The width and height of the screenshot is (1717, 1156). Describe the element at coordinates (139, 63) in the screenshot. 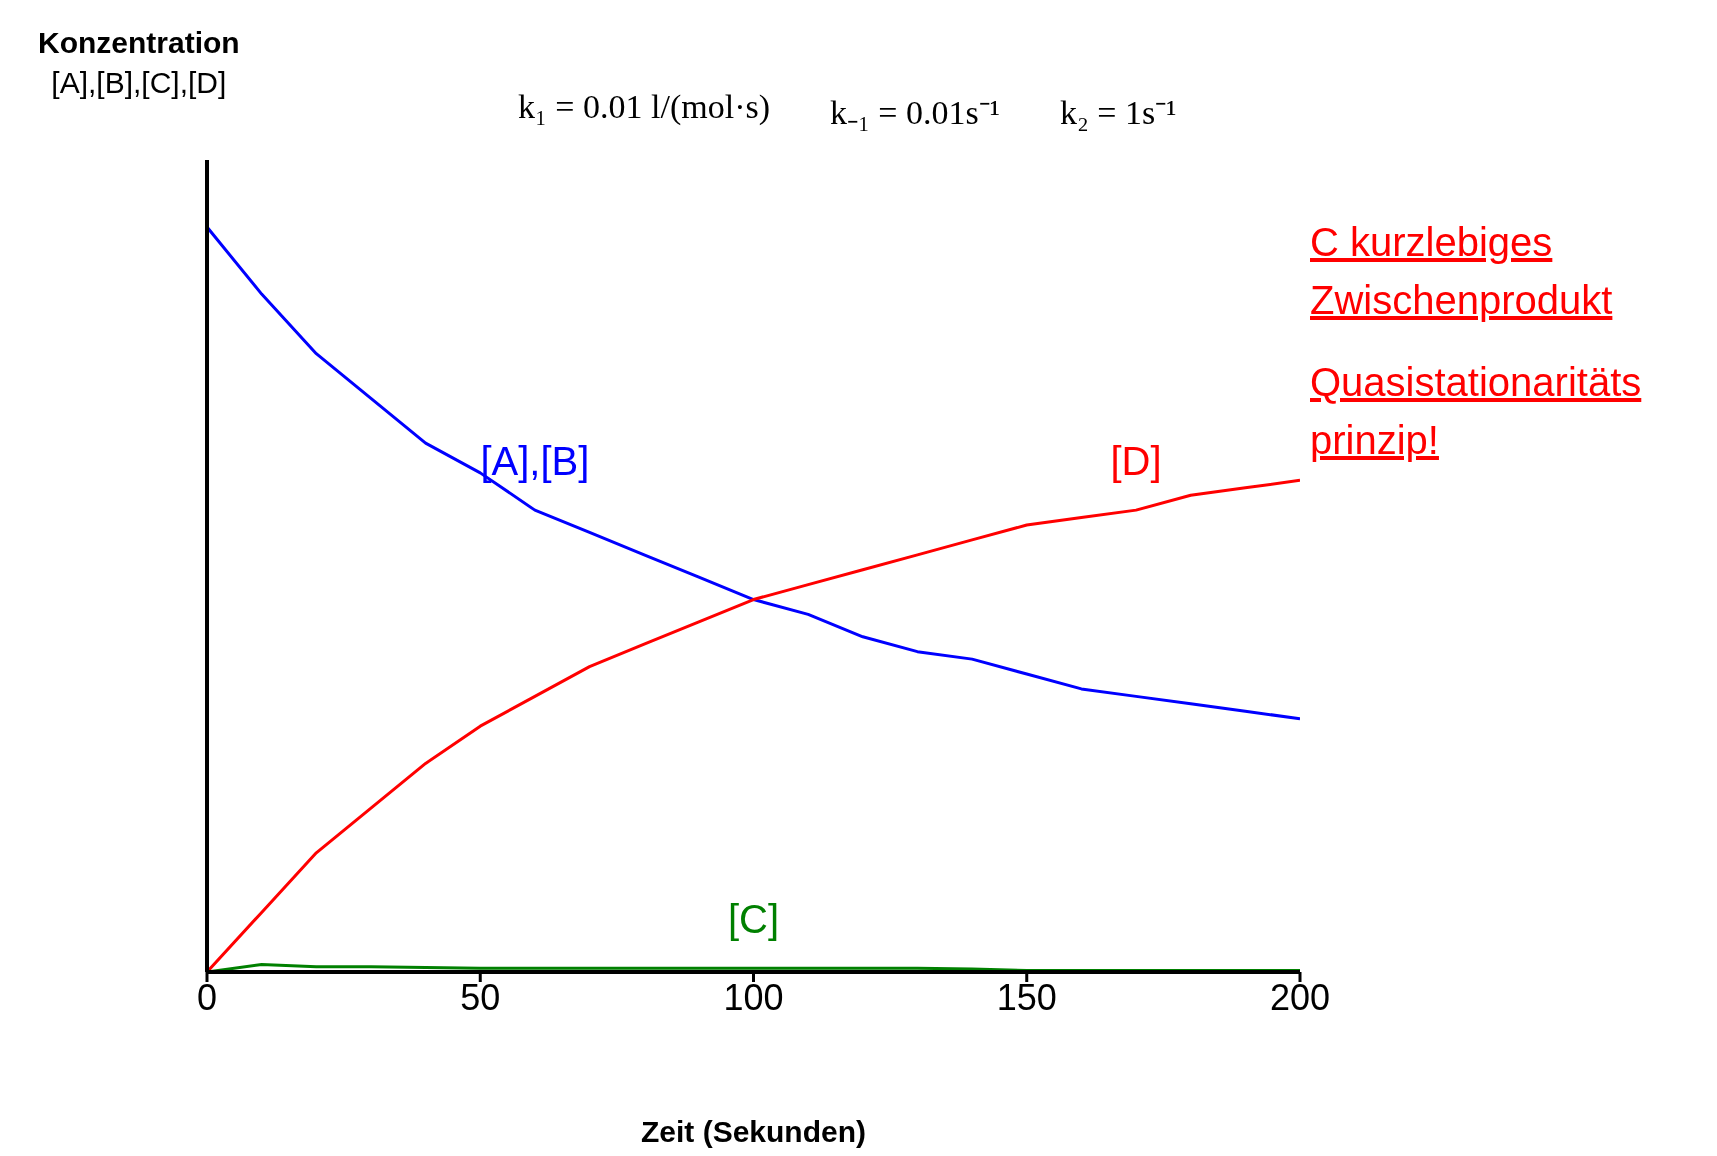

I see `y-axis-title: Konzentration [A],[B],[C],[D]` at that location.